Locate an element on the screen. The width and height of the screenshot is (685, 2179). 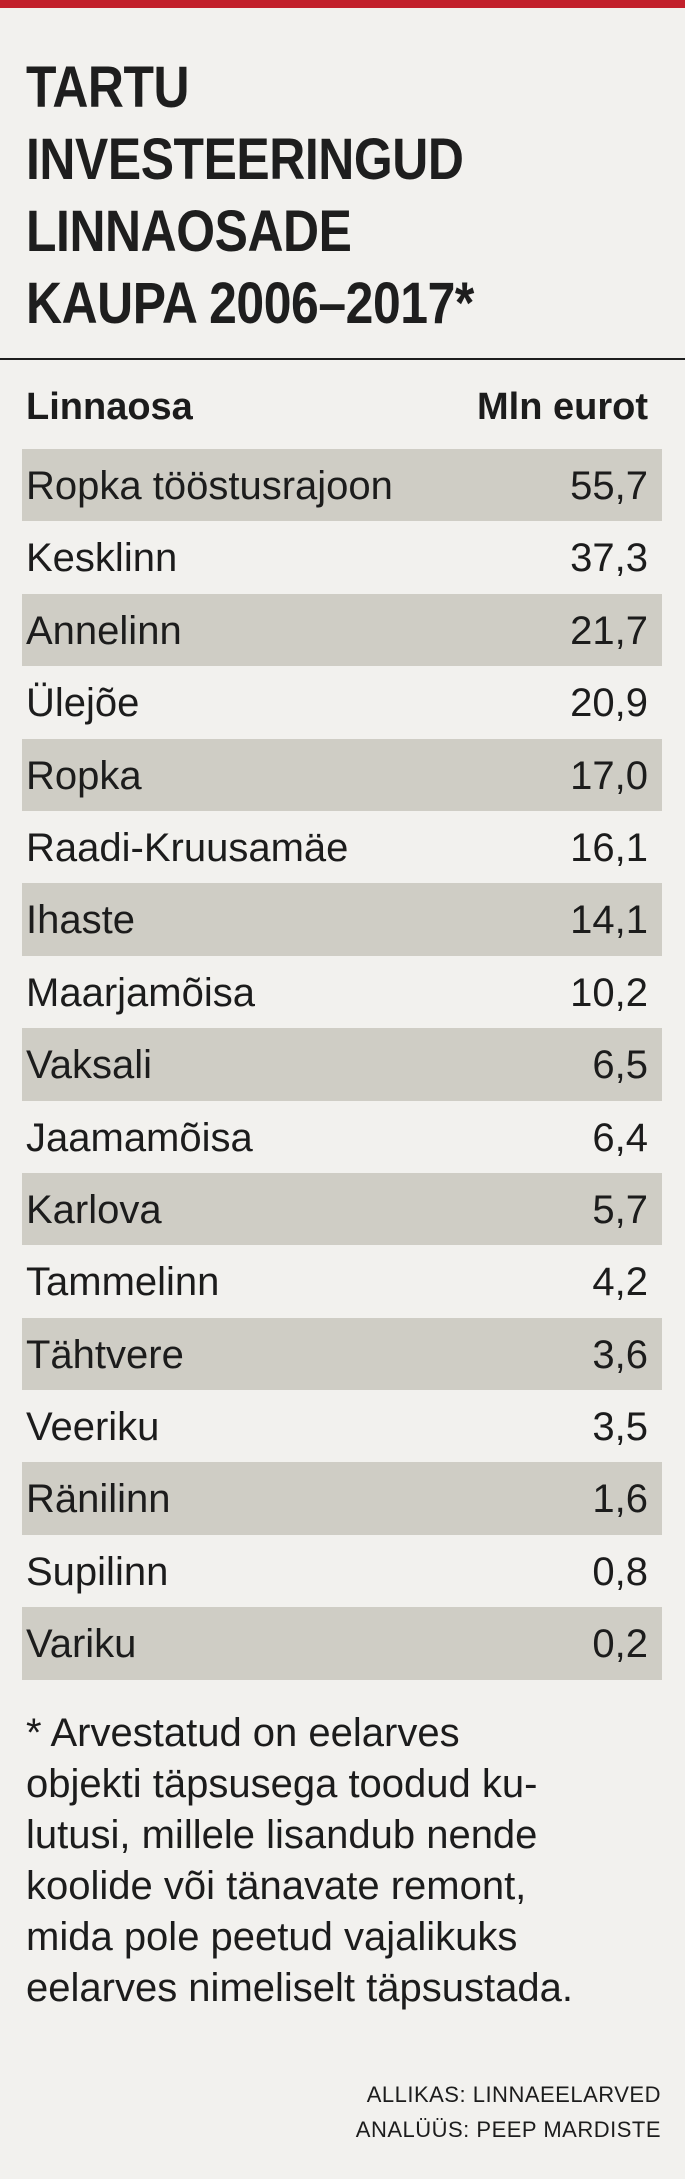
investment-value: 6,4 is located at coordinates (620, 1137).